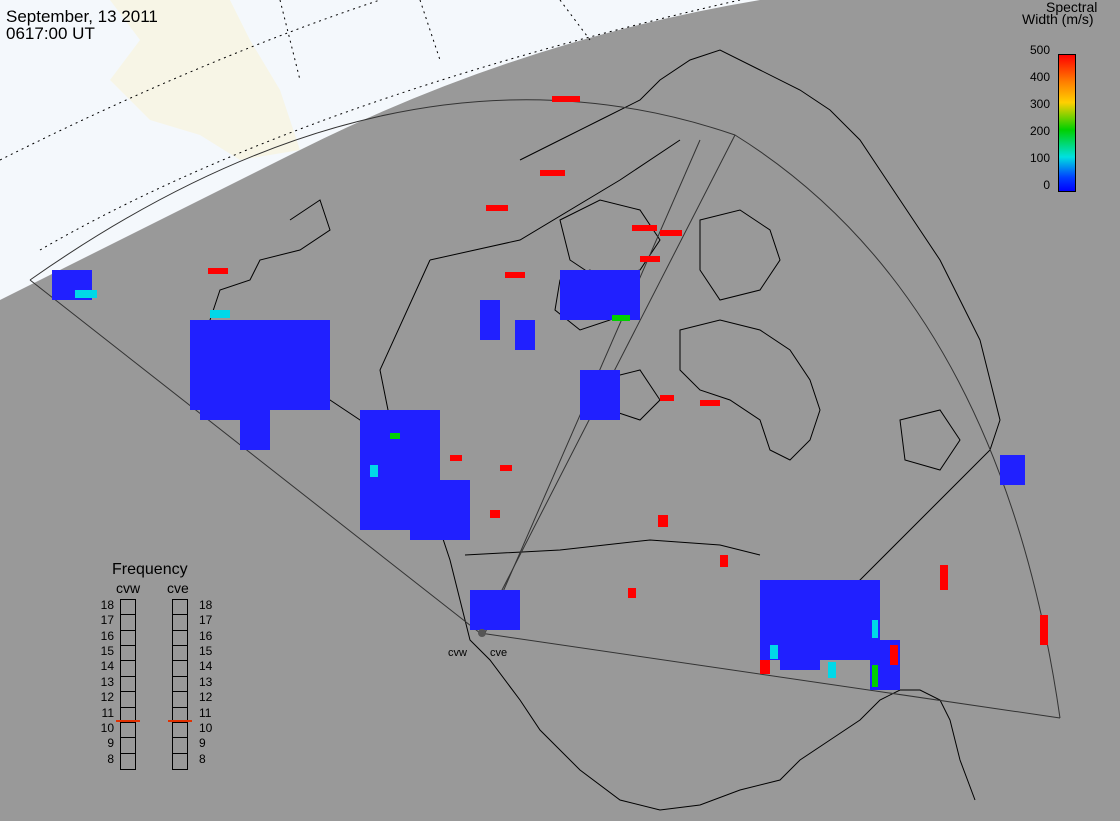 The image size is (1120, 821). I want to click on colorbar-title-line2: Width (m/s), so click(1058, 19).